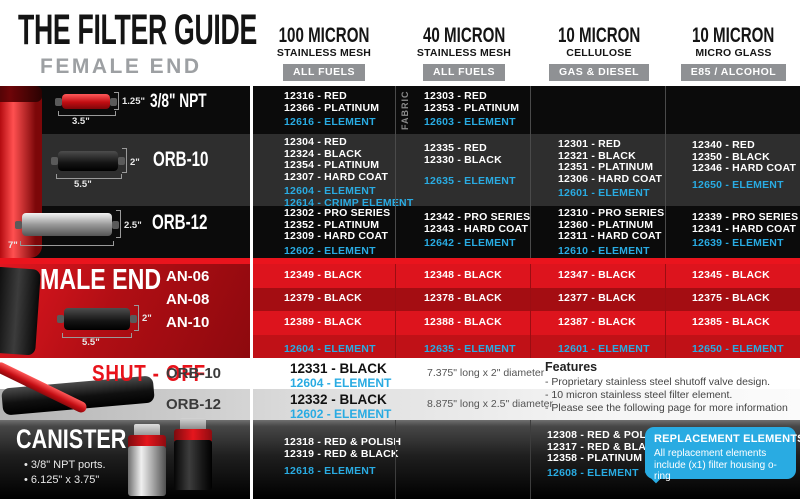 The width and height of the screenshot is (800, 499). Describe the element at coordinates (338, 368) in the screenshot. I see `part-number: 12331 - BLACK` at that location.